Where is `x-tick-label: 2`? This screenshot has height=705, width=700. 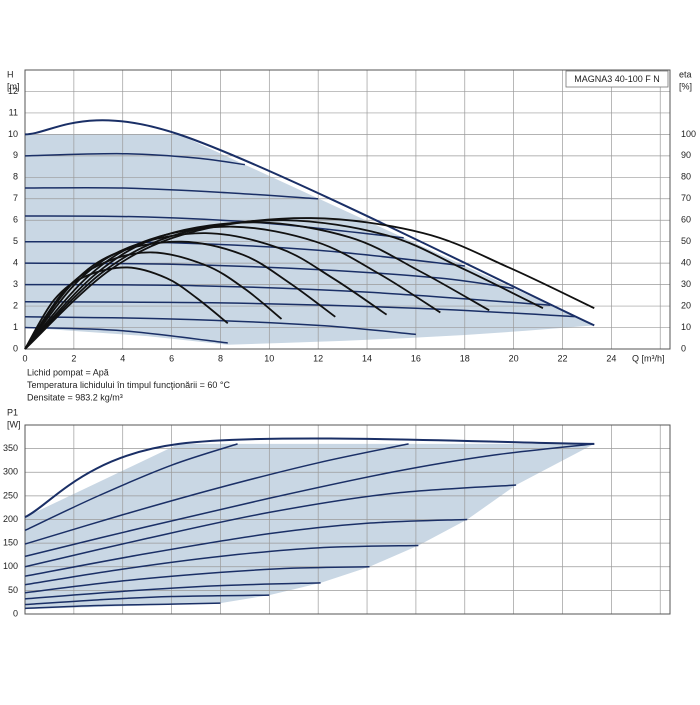
x-tick-label: 2 is located at coordinates (73, 358).